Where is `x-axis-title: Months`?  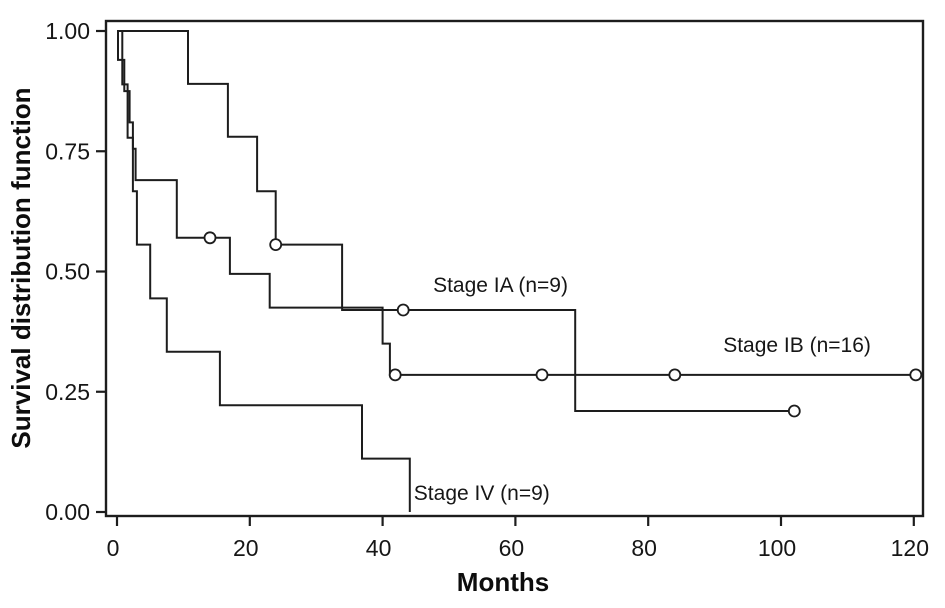 x-axis-title: Months is located at coordinates (503, 582).